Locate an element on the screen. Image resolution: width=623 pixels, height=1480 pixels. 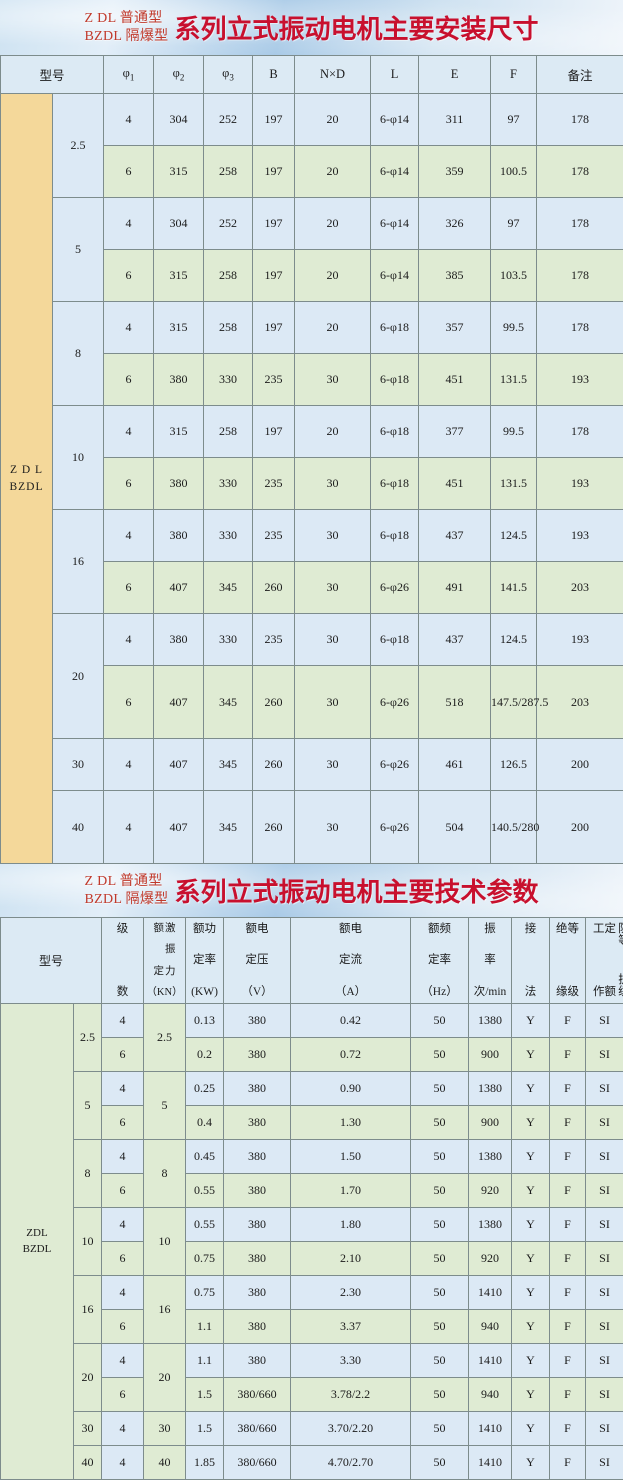
table2-cell-power: 0.4 is located at coordinates (205, 1123).